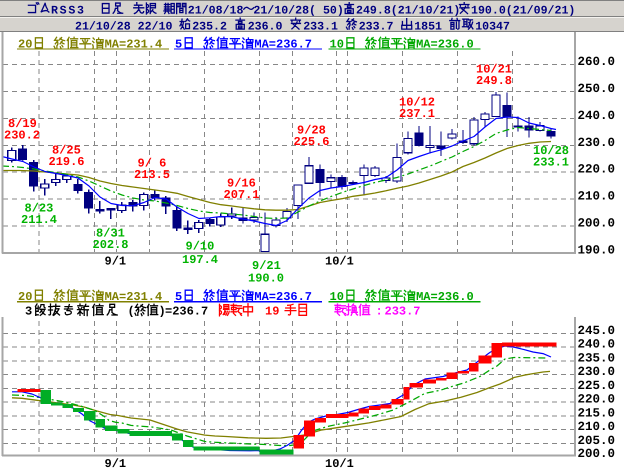 This screenshot has width=624, height=475. What do you see at coordinates (200, 247) in the screenshot?
I see `svg-text: 9/10` at bounding box center [200, 247].